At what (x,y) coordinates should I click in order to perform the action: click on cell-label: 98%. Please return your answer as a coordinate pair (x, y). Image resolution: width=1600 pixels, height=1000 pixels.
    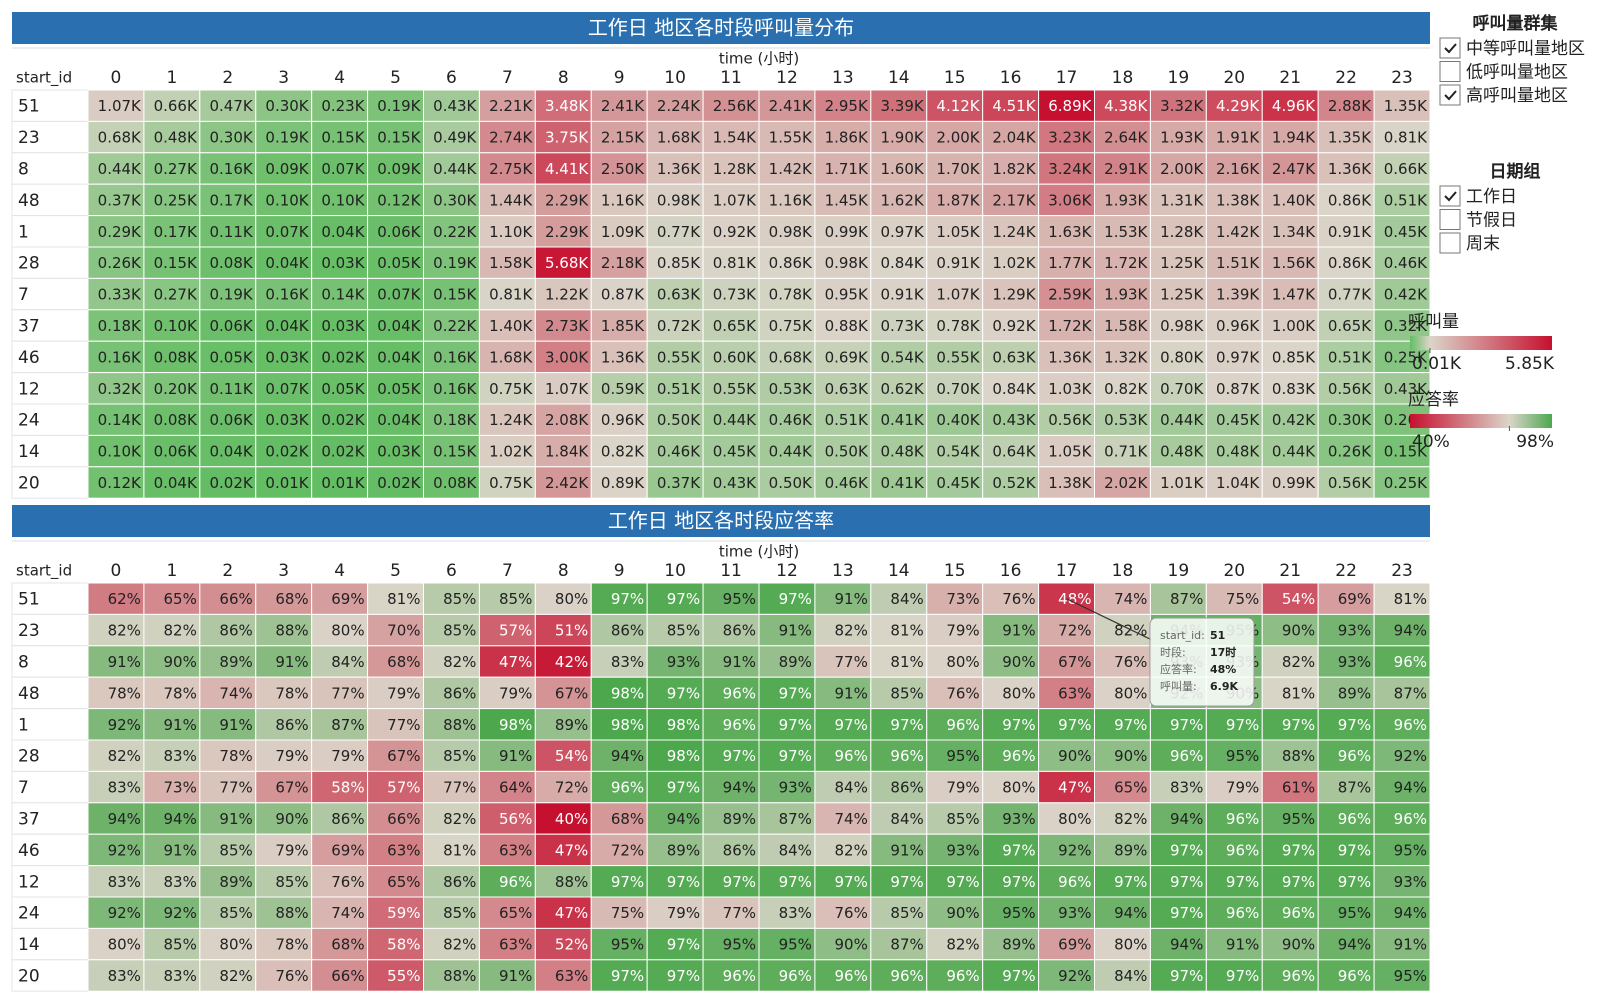
    Looking at the image, I should click on (515, 725).